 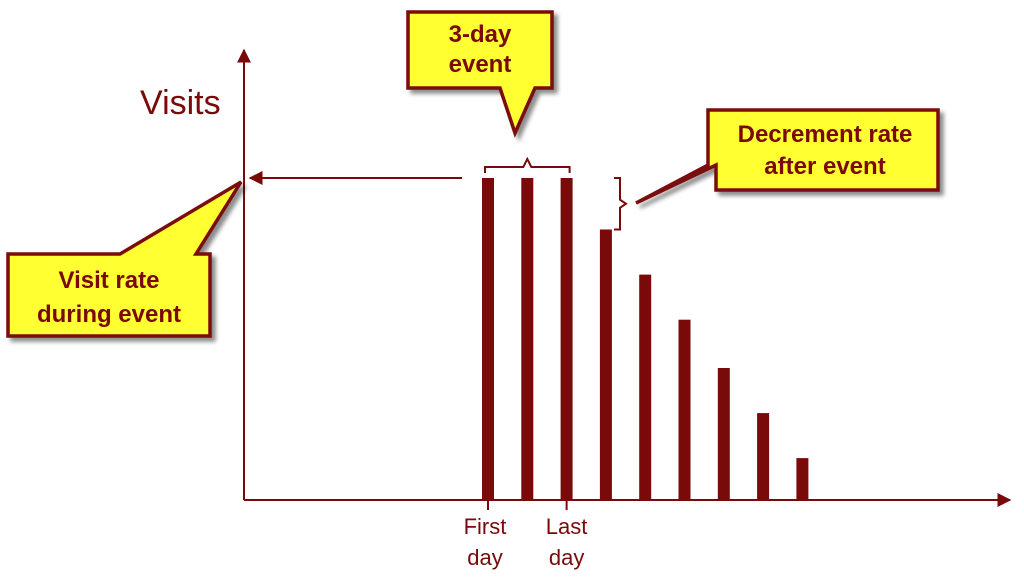 What do you see at coordinates (109, 280) in the screenshot?
I see `visit-rate-line1: Visit rate` at bounding box center [109, 280].